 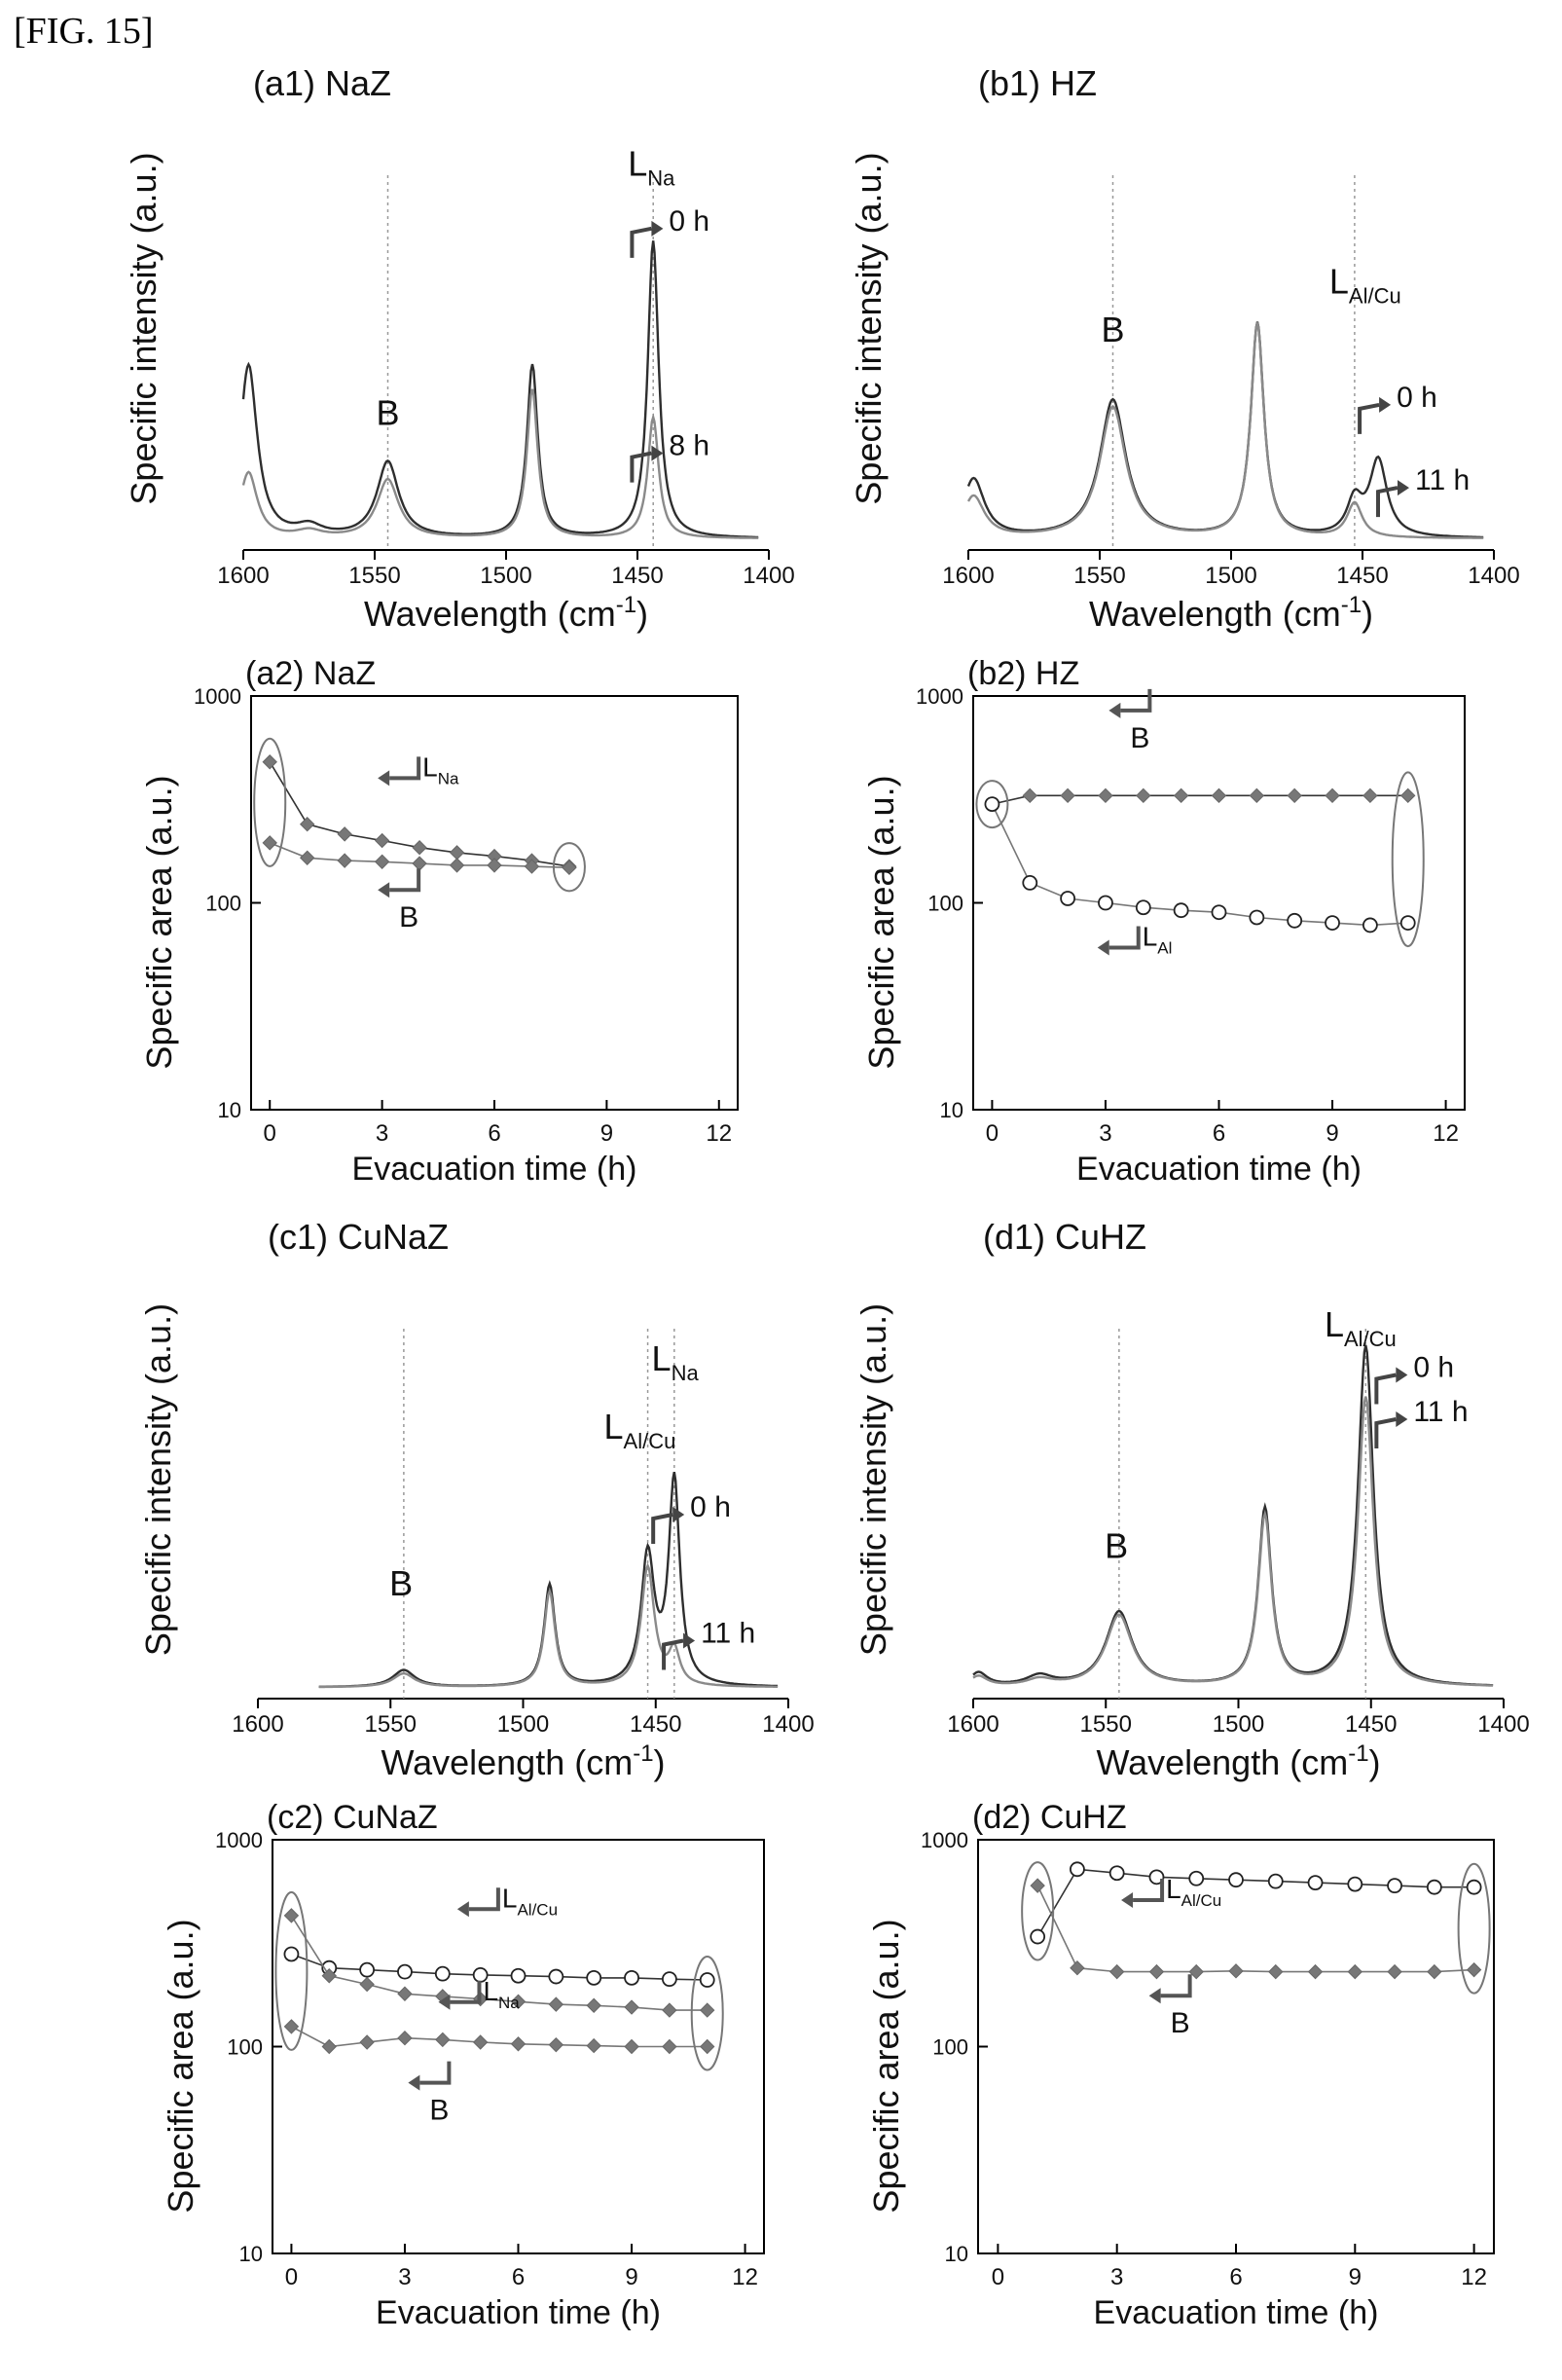 What do you see at coordinates (1219, 903) in the screenshot?
I see `plot-frame` at bounding box center [1219, 903].